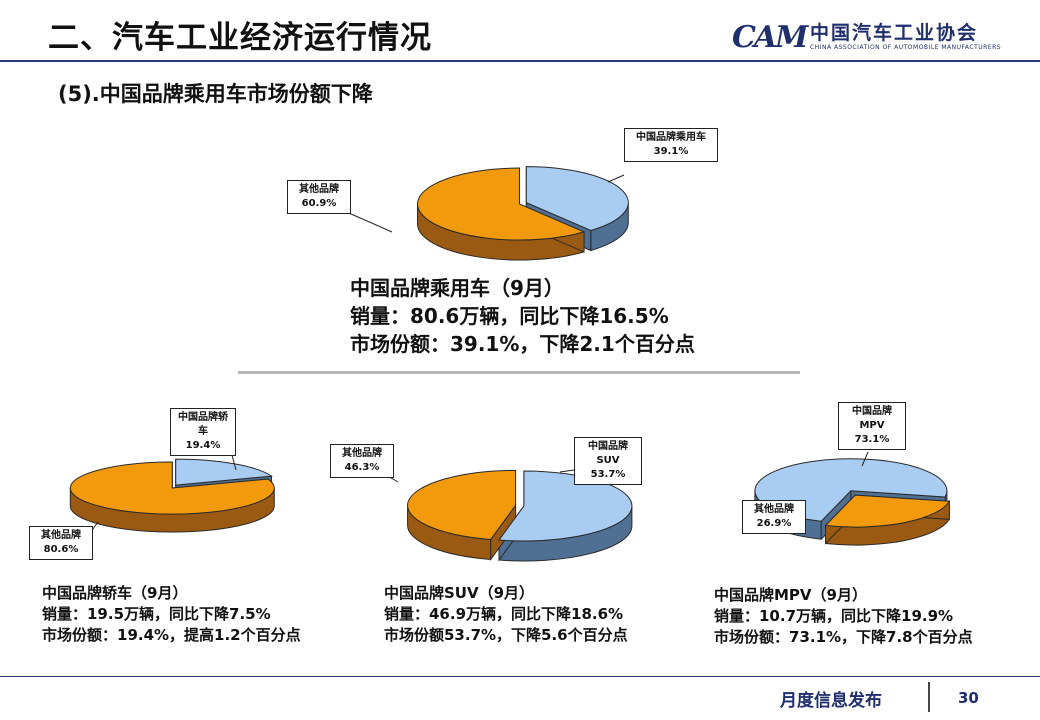 This screenshot has height=720, width=1040. Describe the element at coordinates (459, 593) in the screenshot. I see `summary-heading: 中国品牌SUV（9月）` at that location.